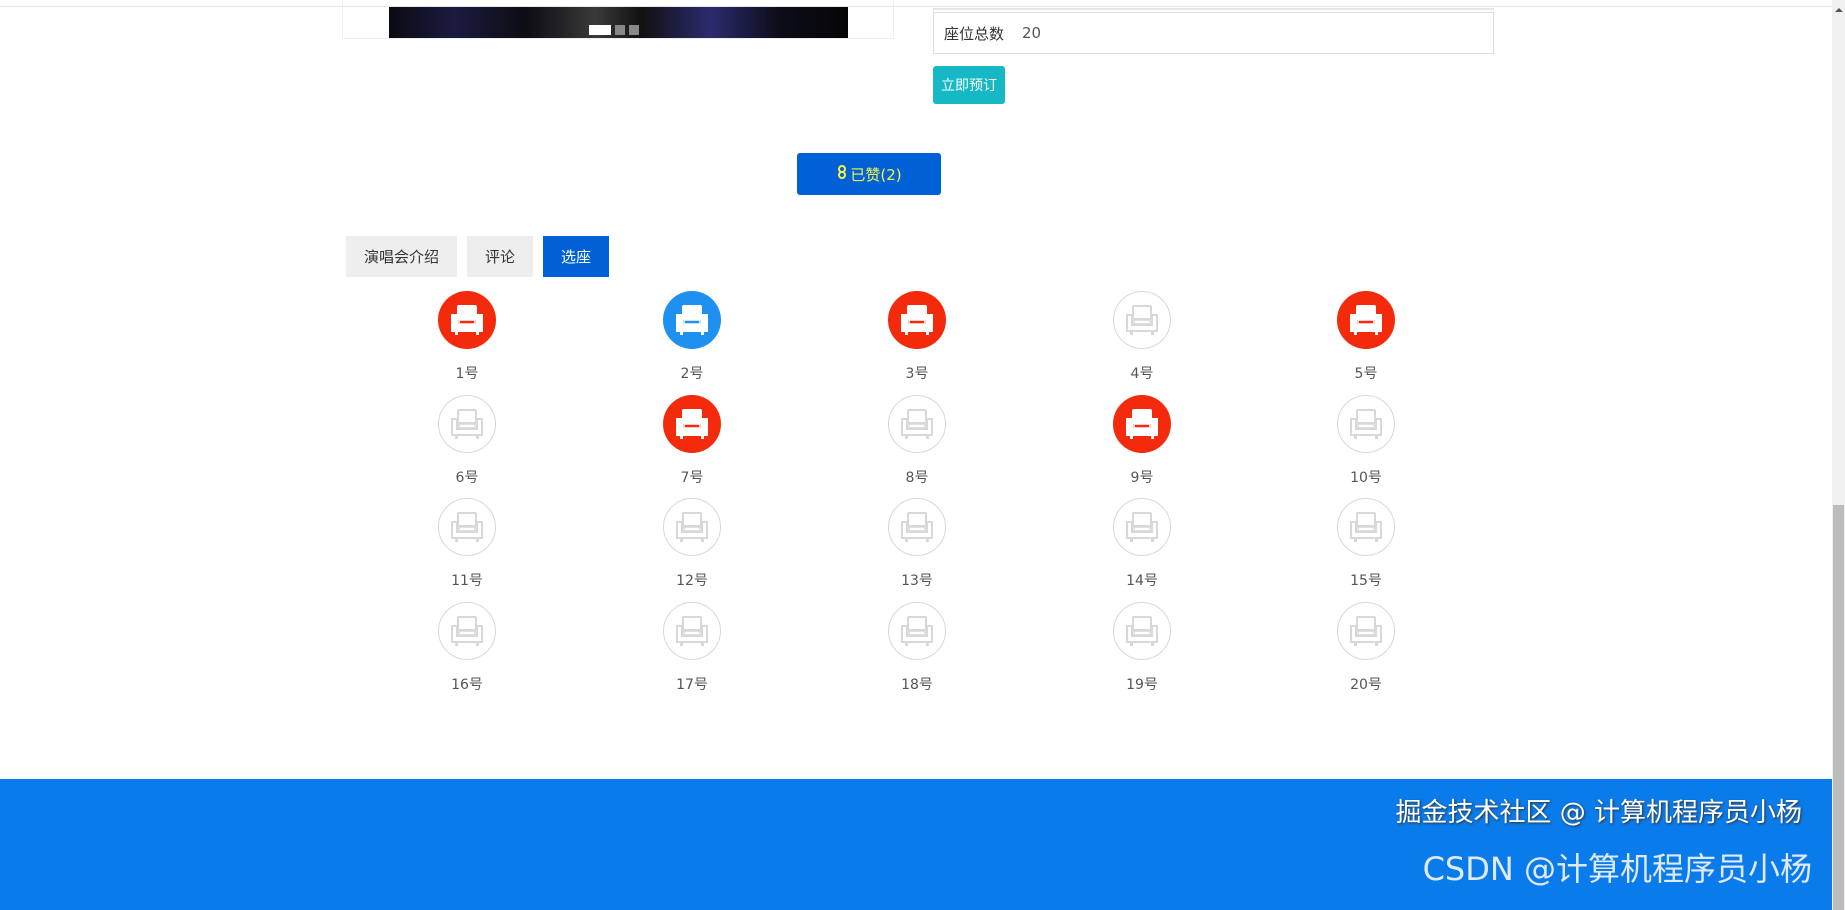  Describe the element at coordinates (467, 478) in the screenshot. I see `seat-number: 6号` at that location.